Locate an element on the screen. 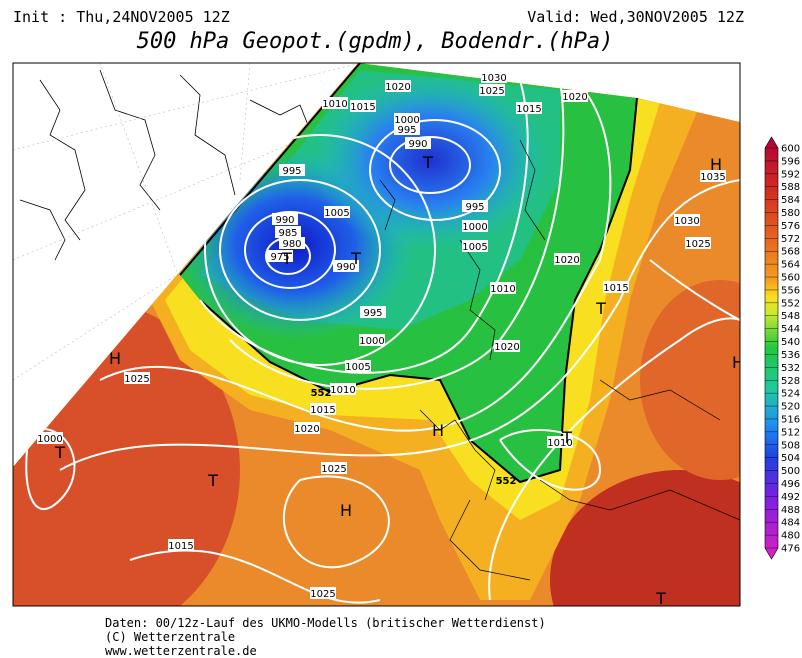 This screenshot has width=802, height=658. colorbar-label: 544 is located at coordinates (790, 329).